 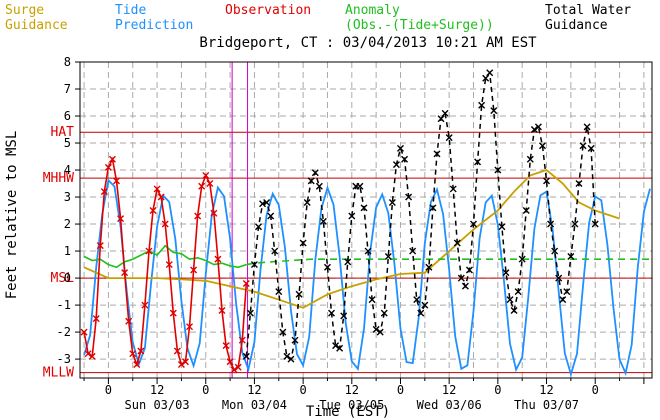 What do you see at coordinates (67, 116) in the screenshot?
I see `y-tick-label: 6` at bounding box center [67, 116].